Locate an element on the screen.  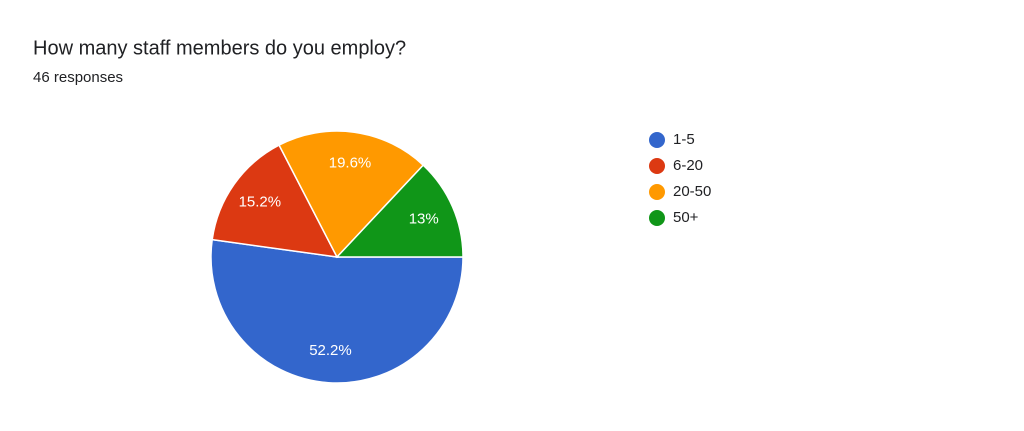
data-label: 15.2% is located at coordinates (260, 201).